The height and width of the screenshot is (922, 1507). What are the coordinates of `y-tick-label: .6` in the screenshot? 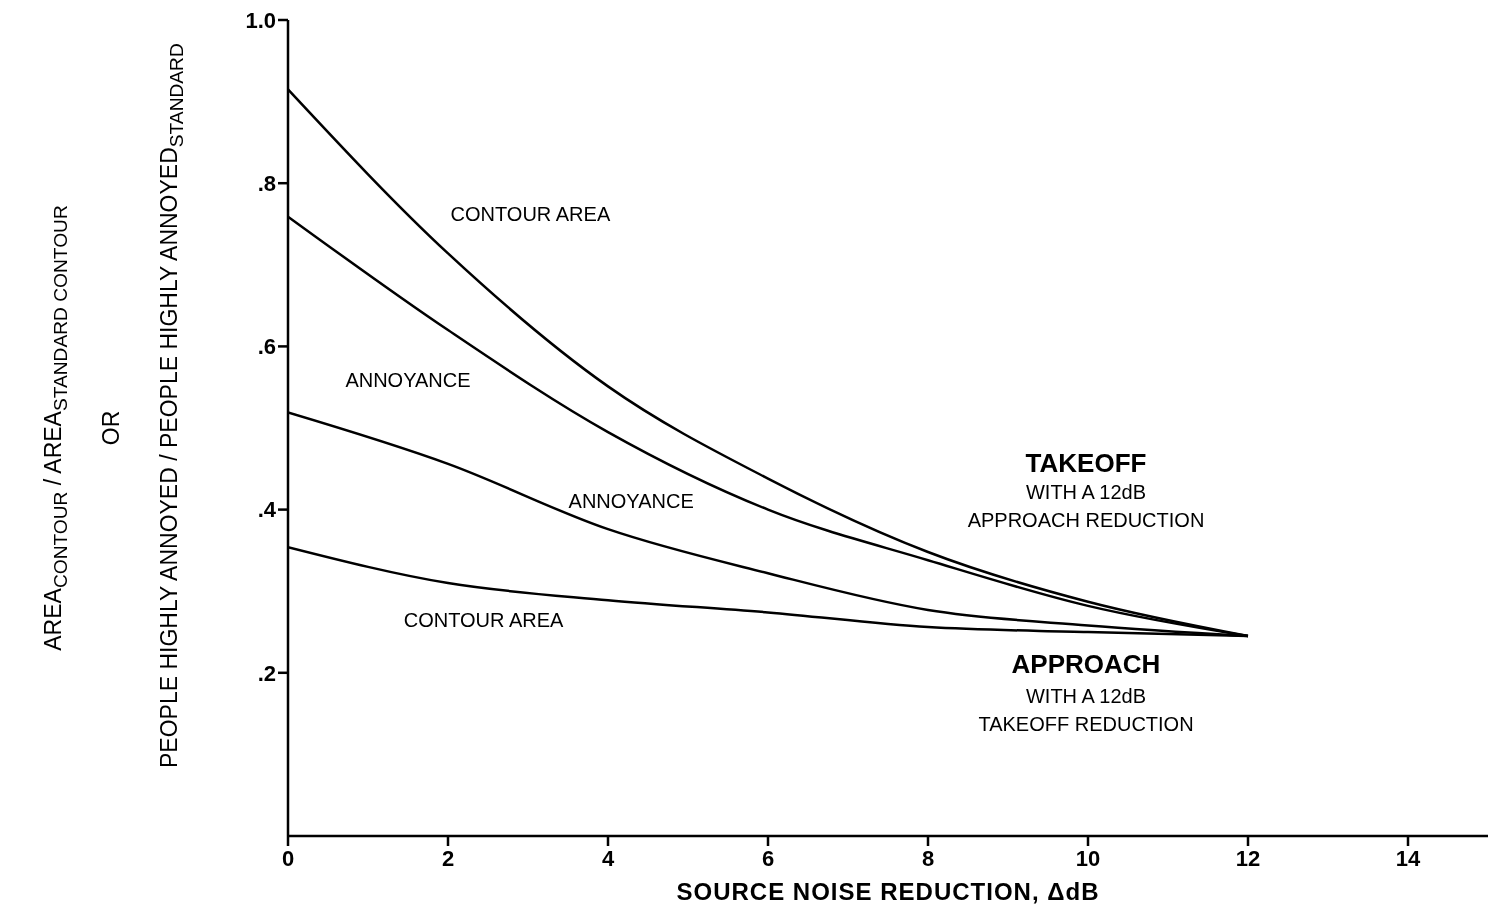 It's located at (266, 347).